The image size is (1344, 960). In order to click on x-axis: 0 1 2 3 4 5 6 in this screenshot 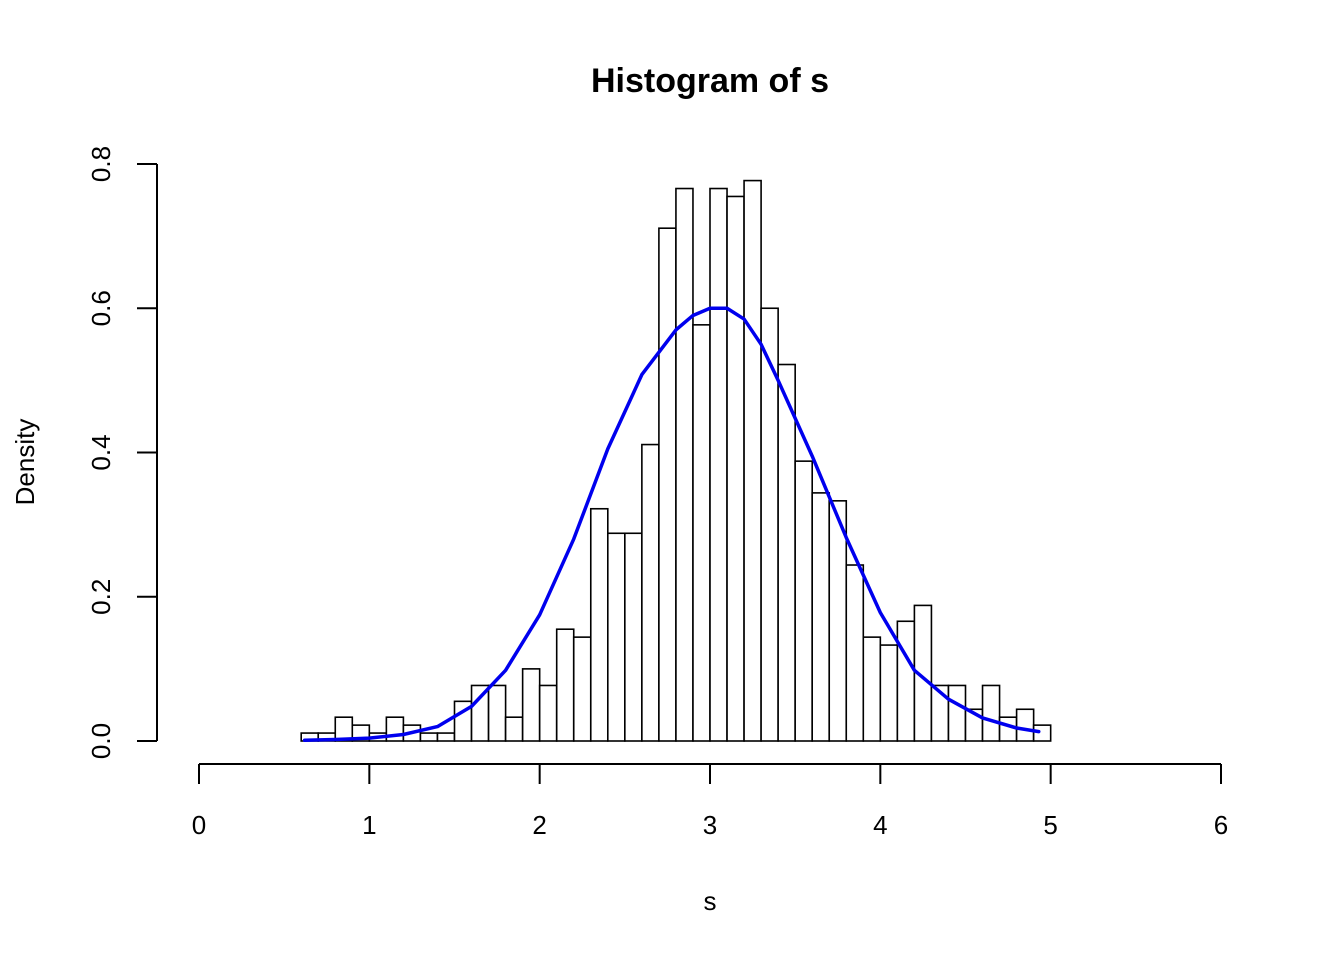, I will do `click(710, 801)`.